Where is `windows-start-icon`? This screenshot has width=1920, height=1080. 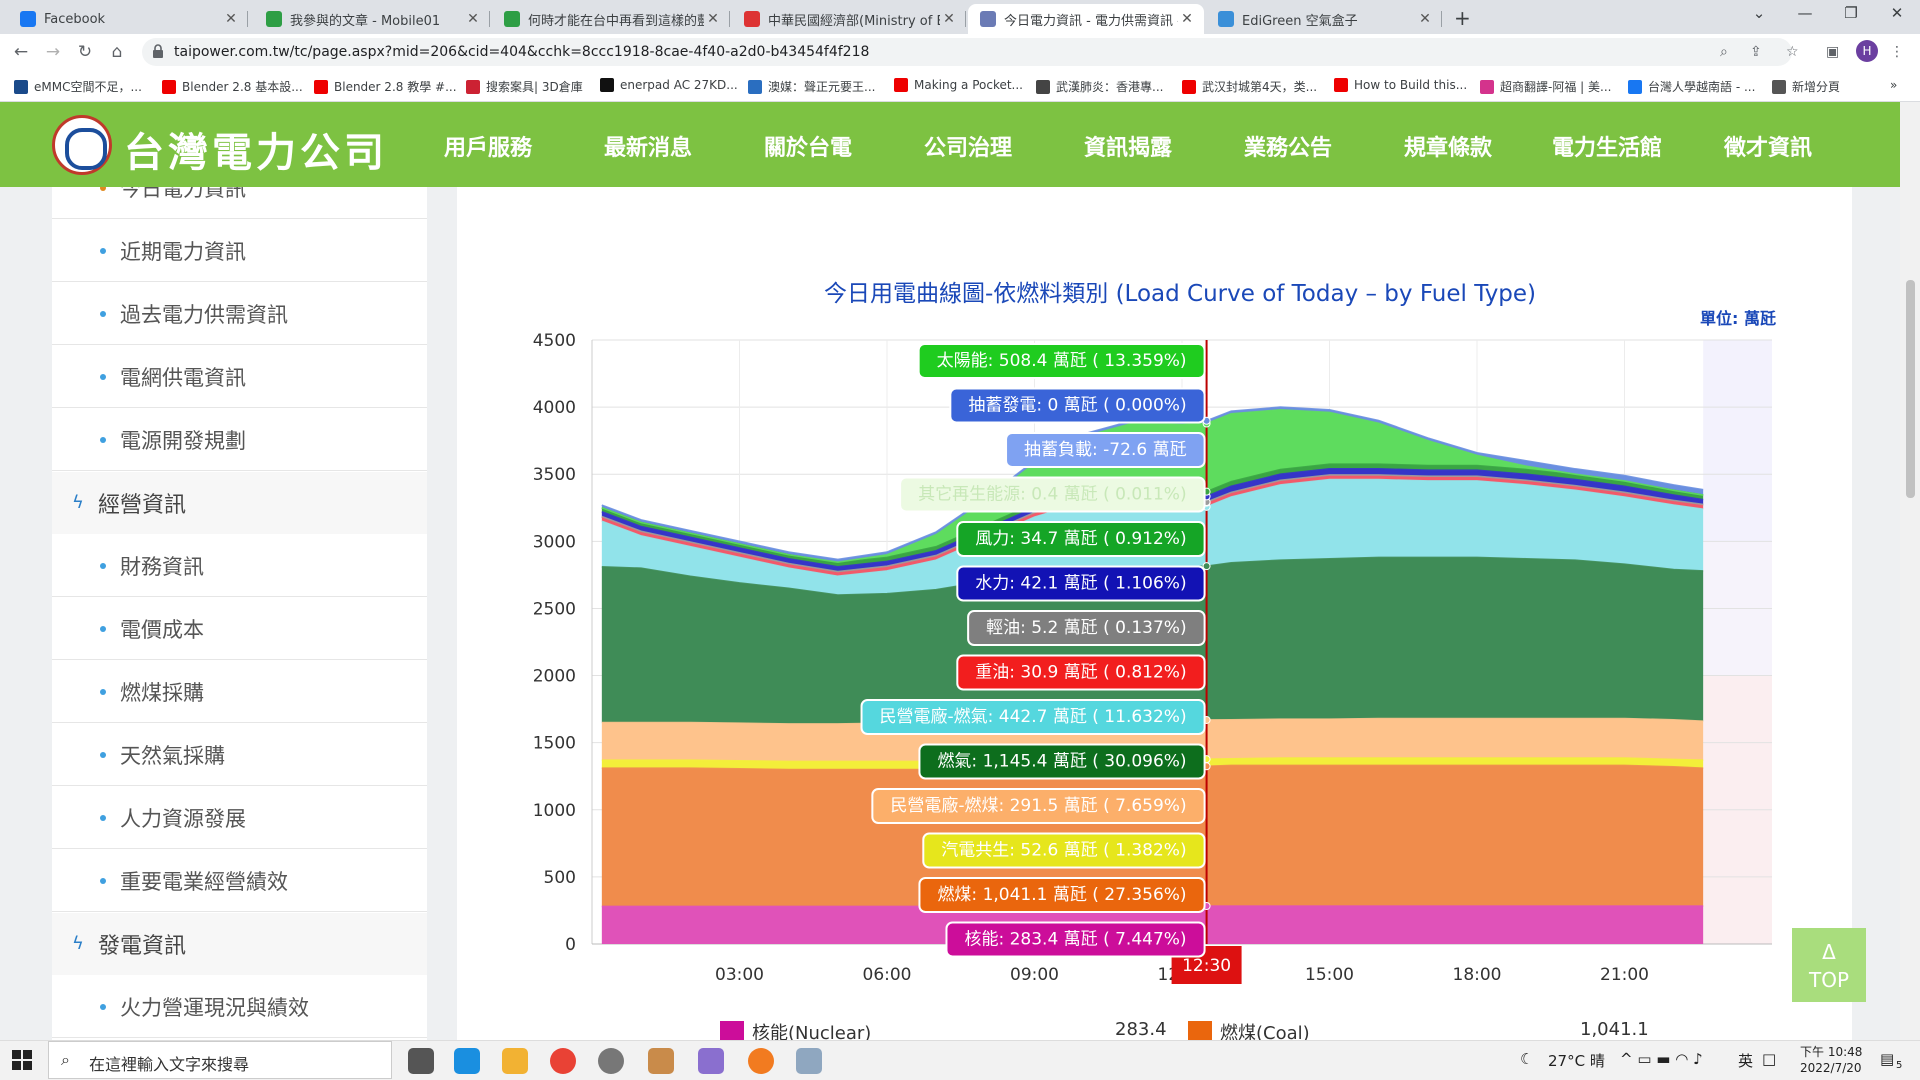 windows-start-icon is located at coordinates (22, 1060).